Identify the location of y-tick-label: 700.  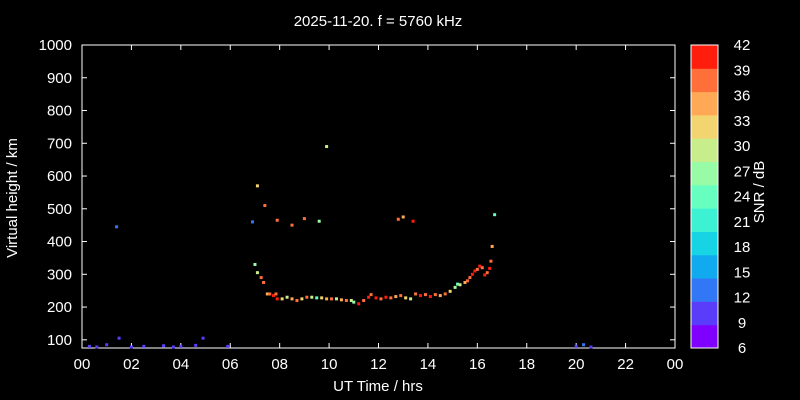
(59, 143).